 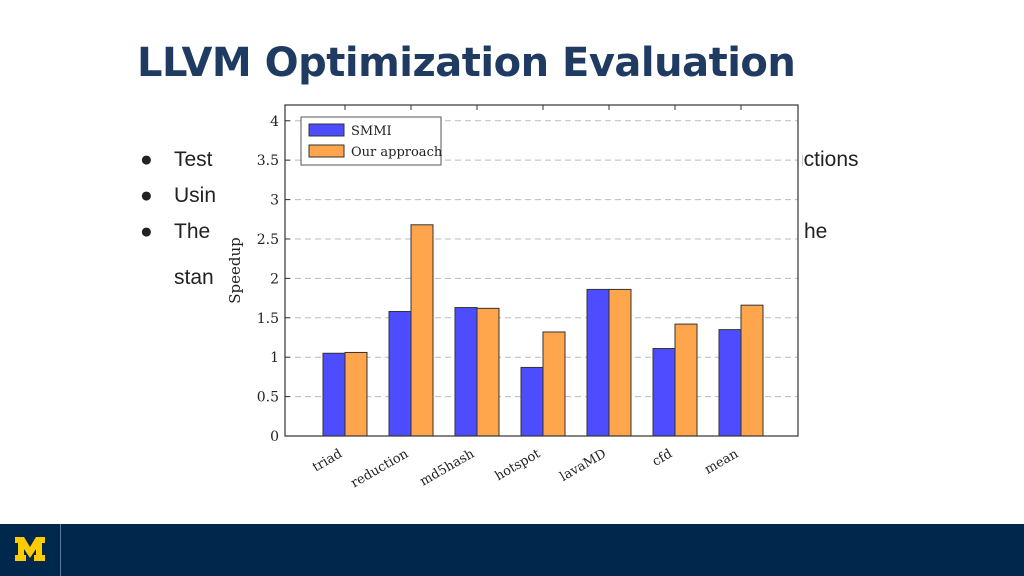 I want to click on legend-label: SMMI, so click(x=371, y=131).